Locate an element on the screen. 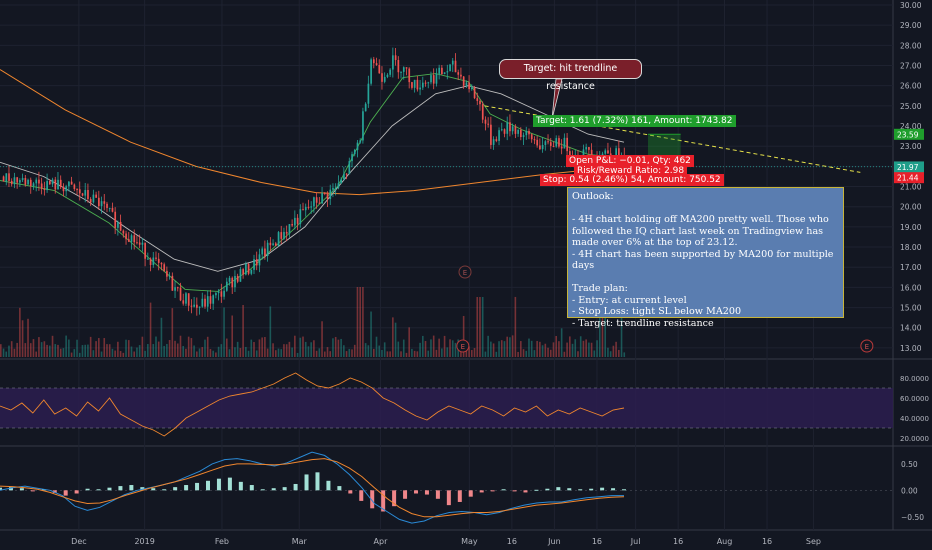  price-tag-label: 21.44 is located at coordinates (908, 178).